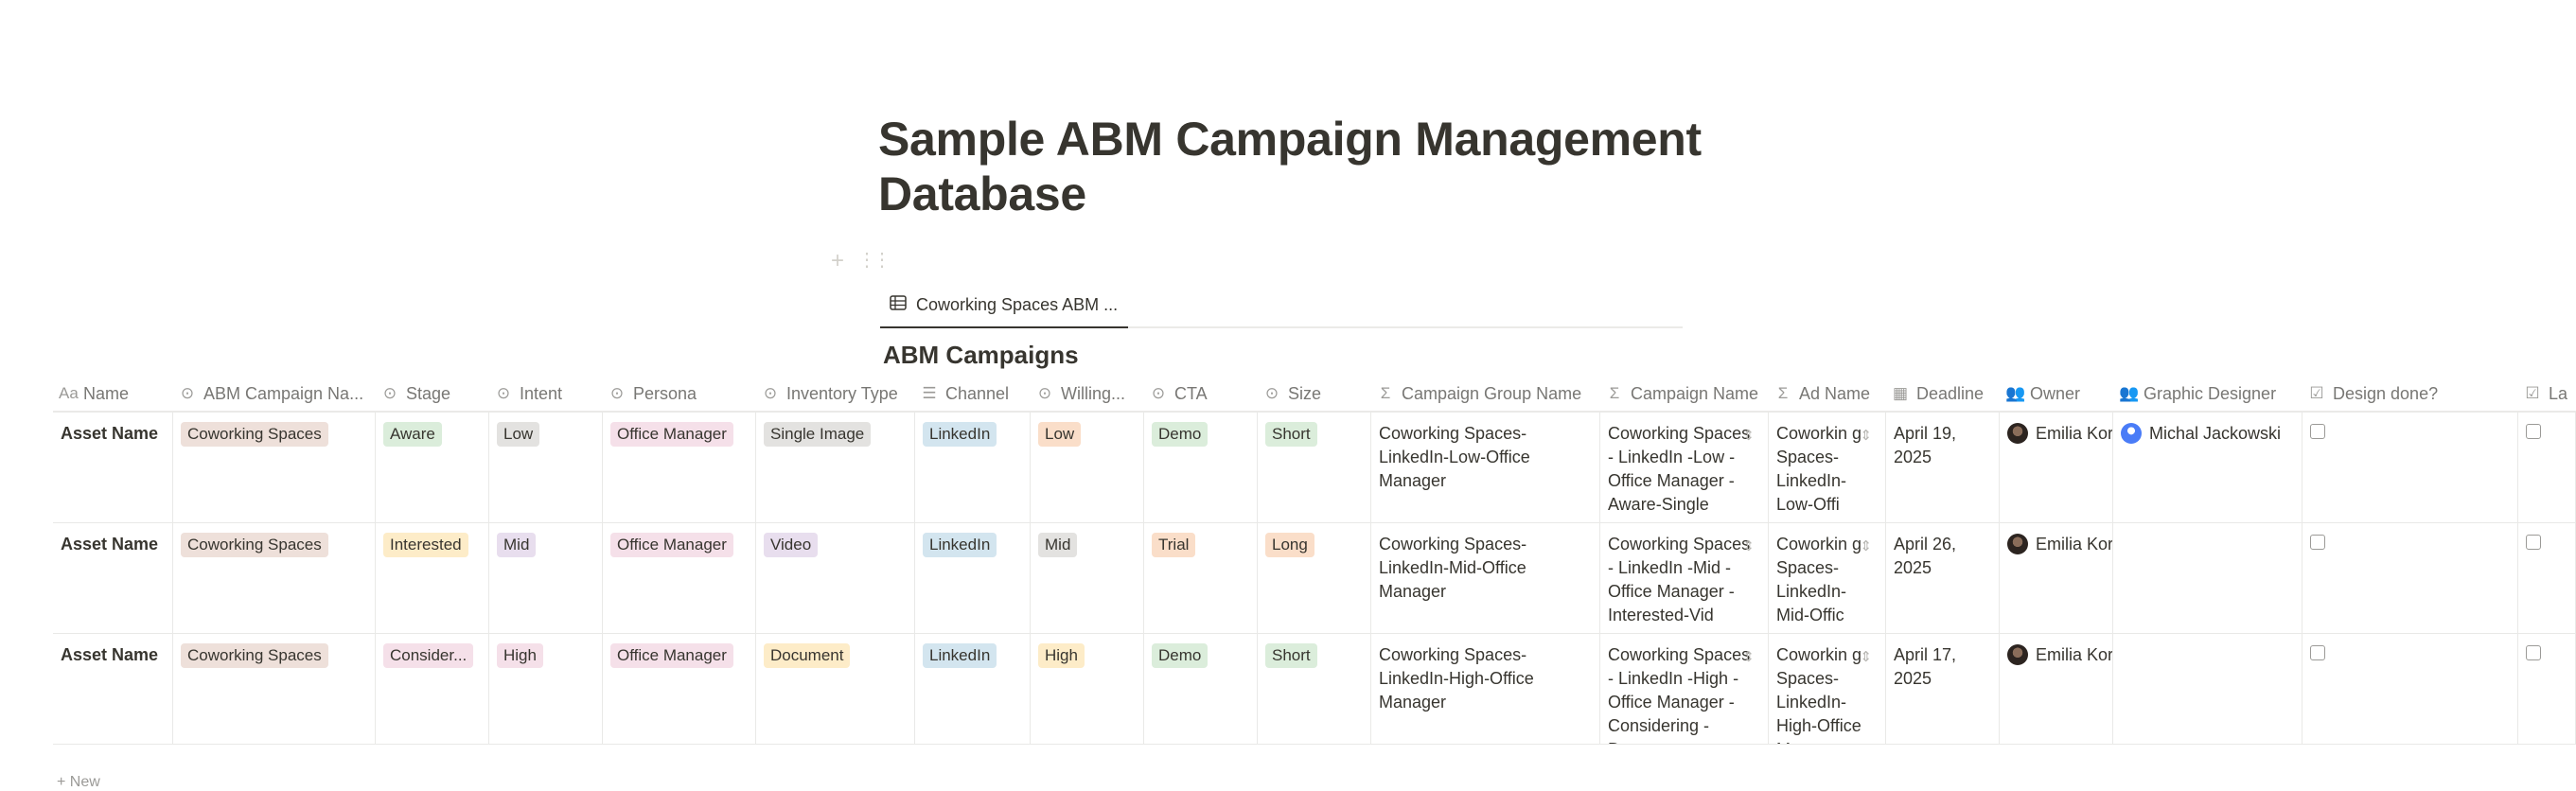  Describe the element at coordinates (1835, 393) in the screenshot. I see `column-header-label: Ad Name` at that location.